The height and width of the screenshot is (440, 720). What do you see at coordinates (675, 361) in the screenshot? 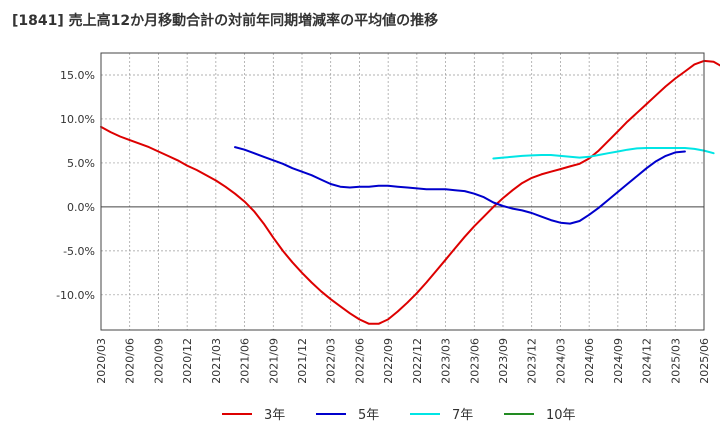
I see `x-tick-label: 2025/03` at bounding box center [675, 361].